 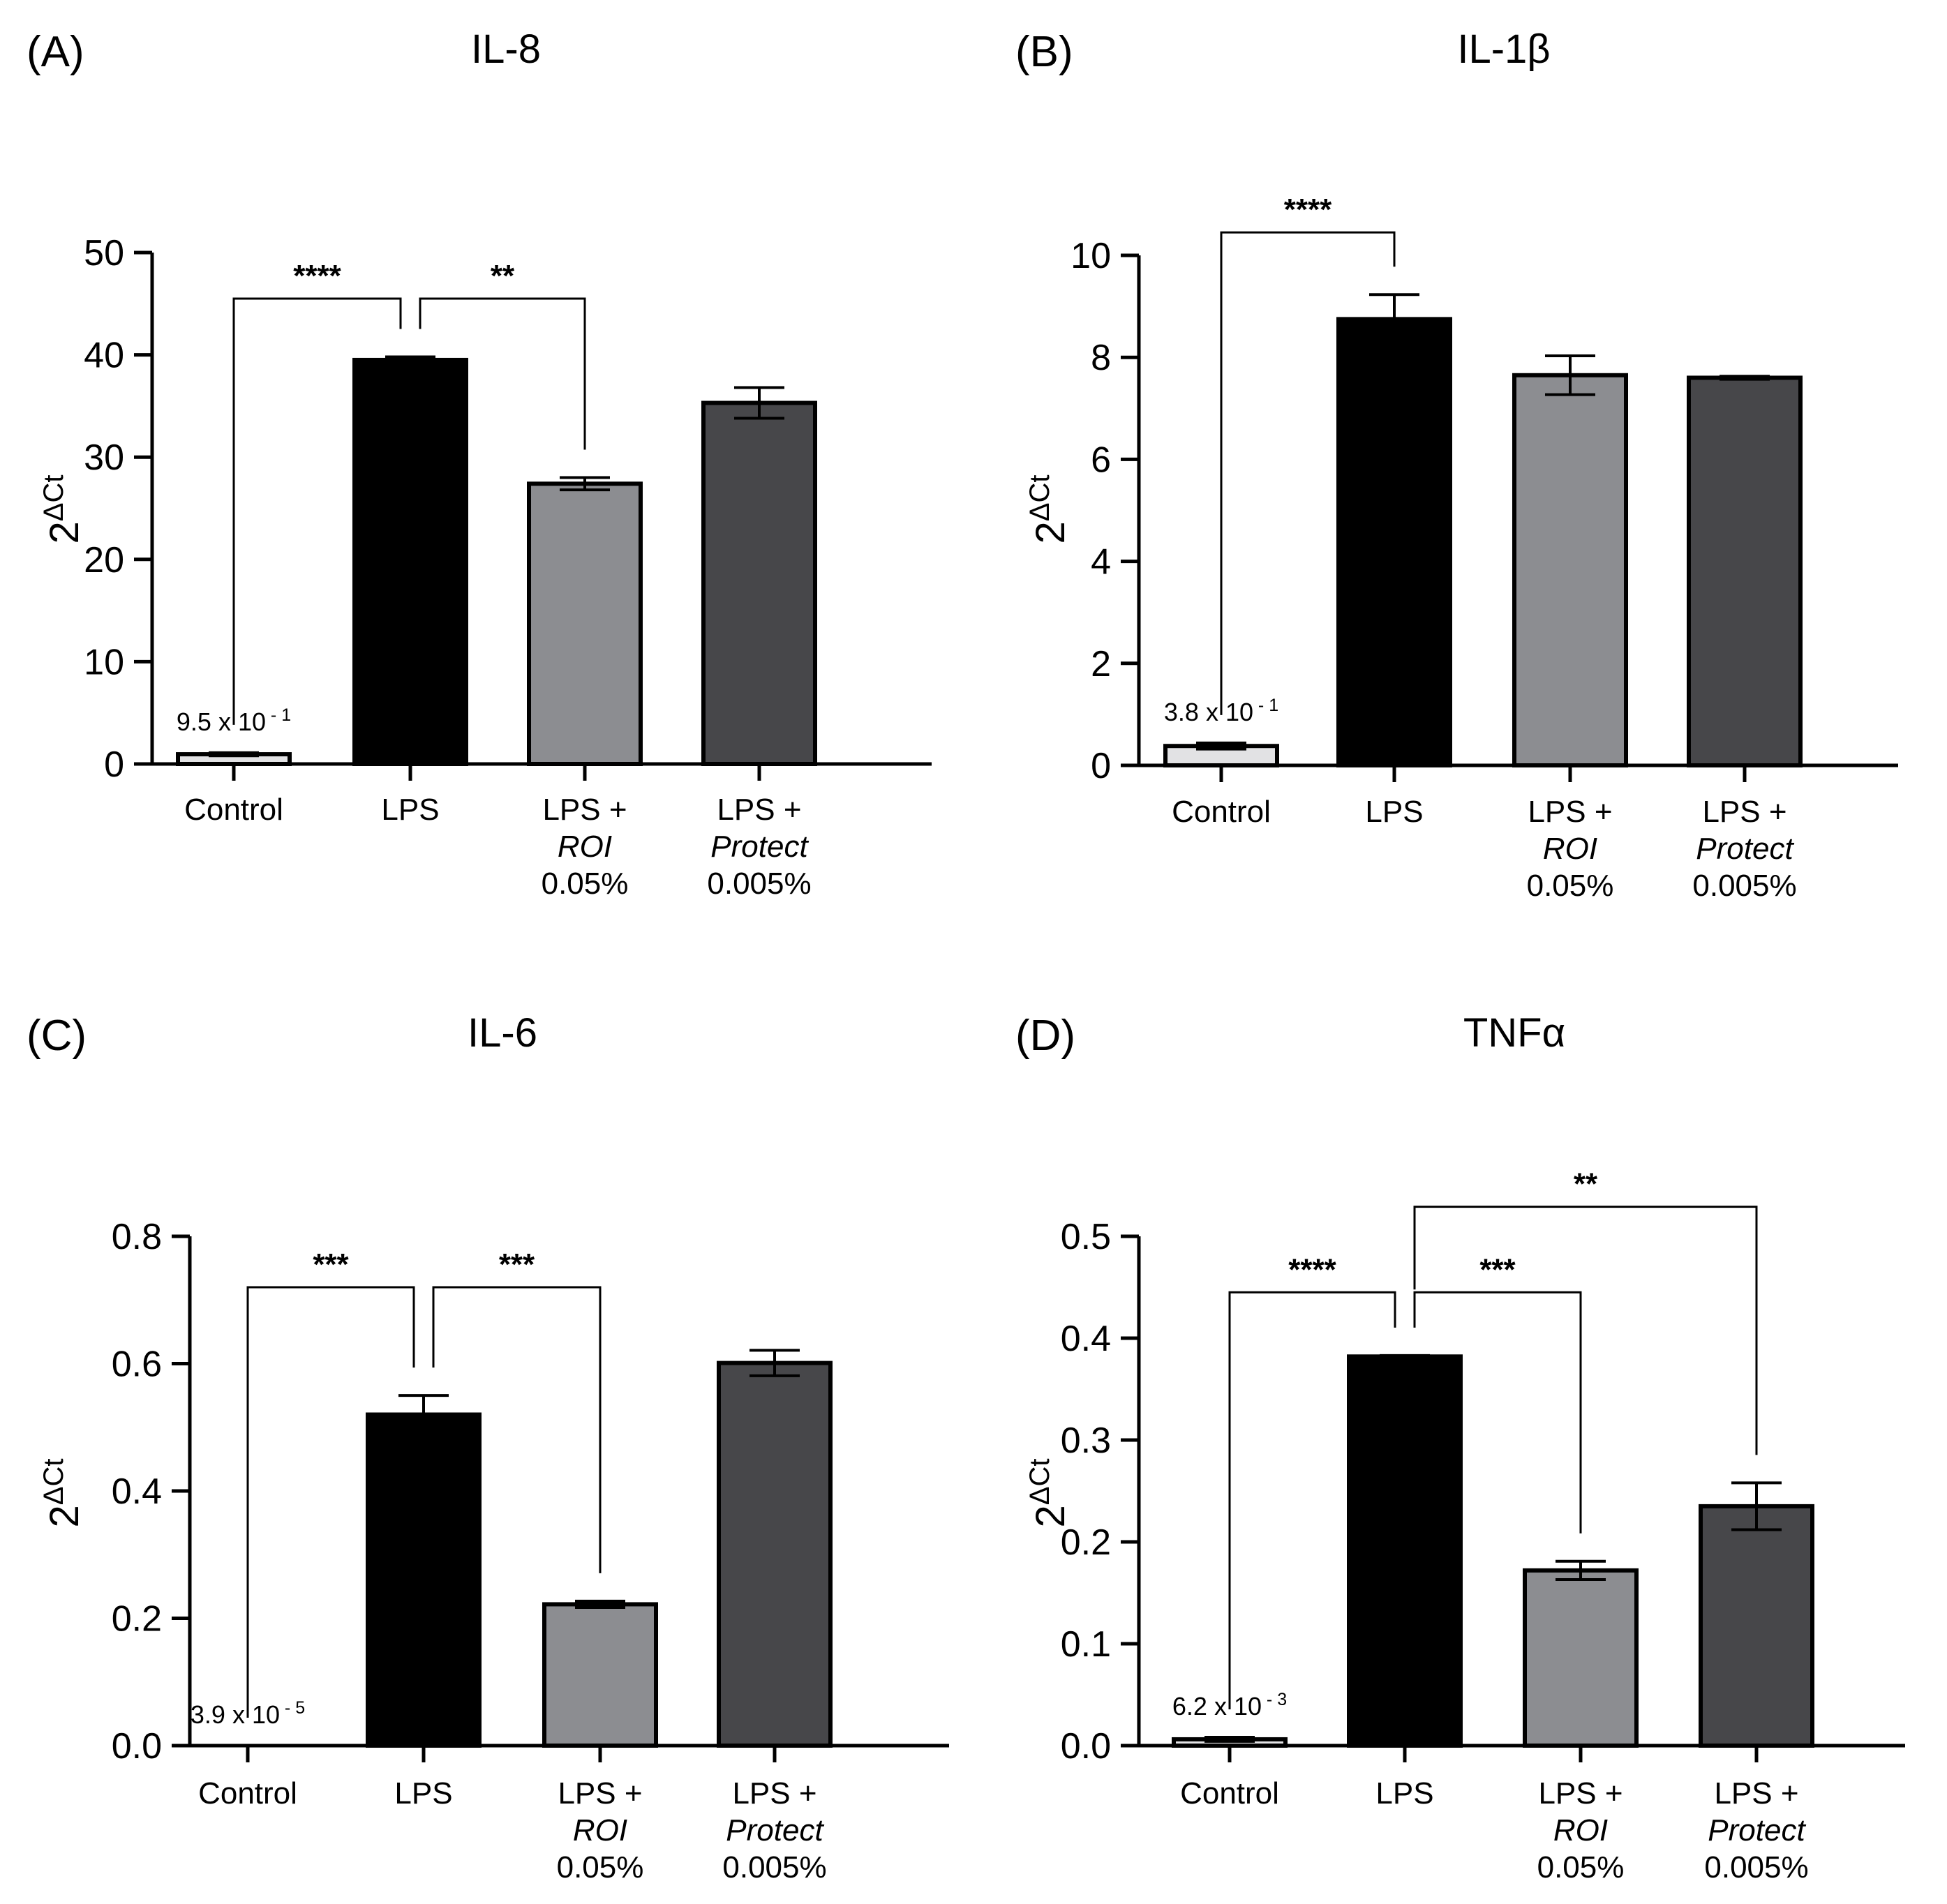 I want to click on y-tick-label: 8, so click(x=1101, y=358).